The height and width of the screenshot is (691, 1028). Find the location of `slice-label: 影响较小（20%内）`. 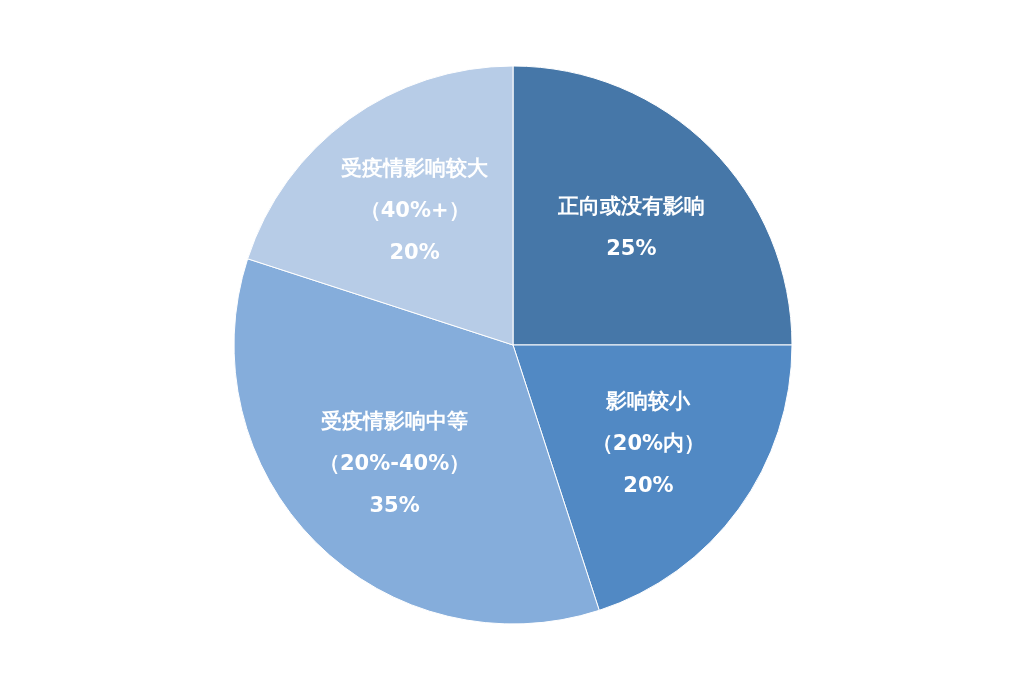

slice-label: 影响较小（20%内） is located at coordinates (648, 422).